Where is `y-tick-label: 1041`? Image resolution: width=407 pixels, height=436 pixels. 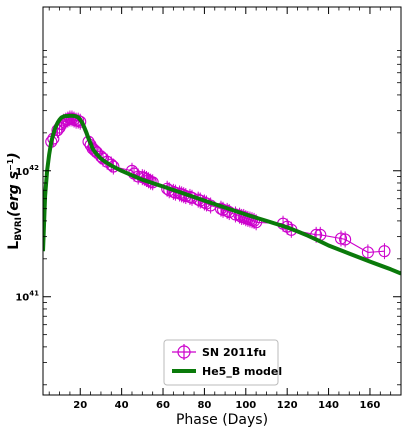
y-tick-label: 1041 is located at coordinates (27, 297).